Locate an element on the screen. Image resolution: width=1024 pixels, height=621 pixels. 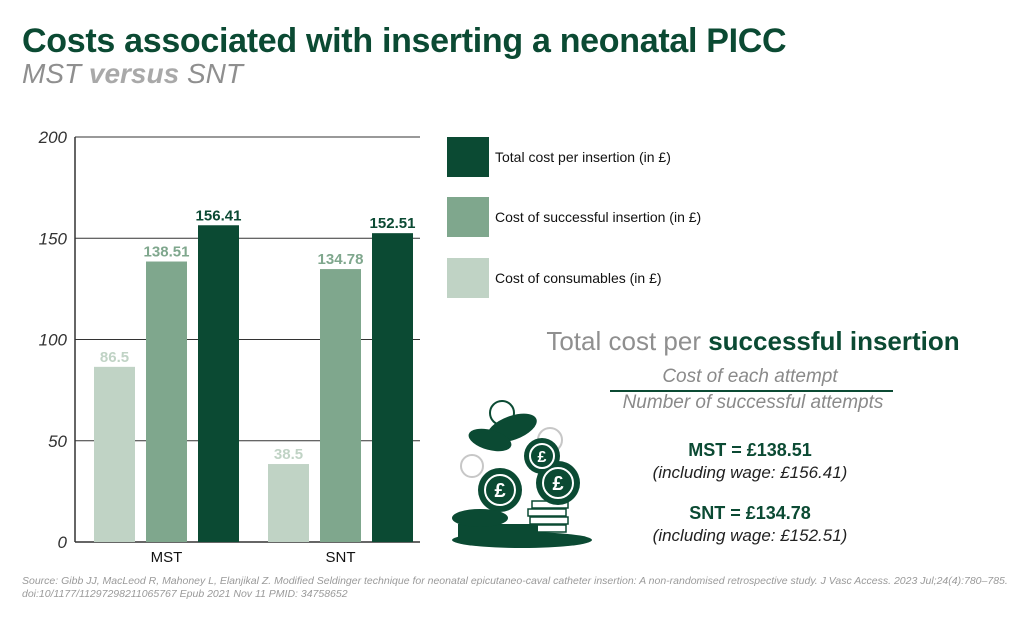
legend-item-consumables: Cost of consumables (in £) is located at coordinates (597, 279).